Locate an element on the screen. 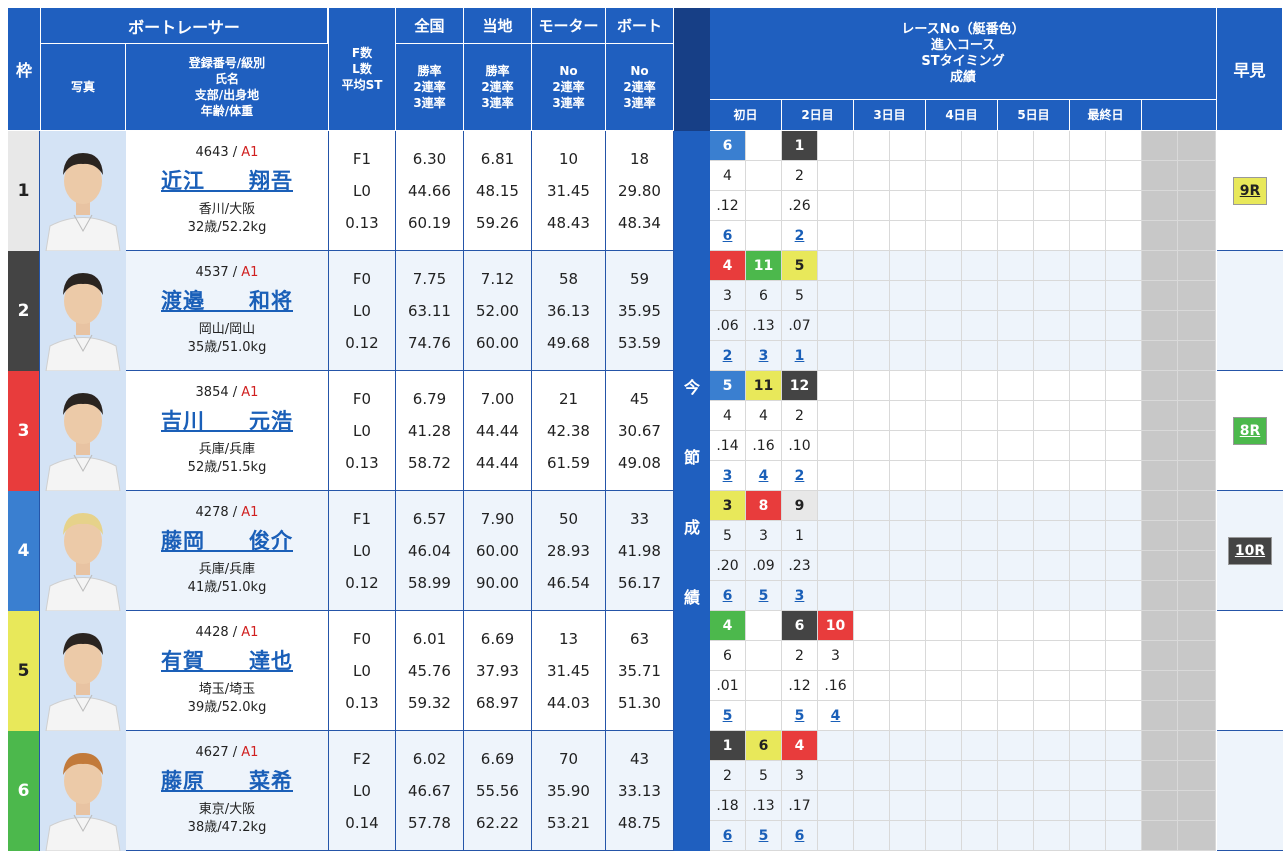 Image resolution: width=1288 pixels, height=857 pixels. series-grid: 3 5.20 6 8 3.09 5 9 1.23 3 is located at coordinates (963, 551).